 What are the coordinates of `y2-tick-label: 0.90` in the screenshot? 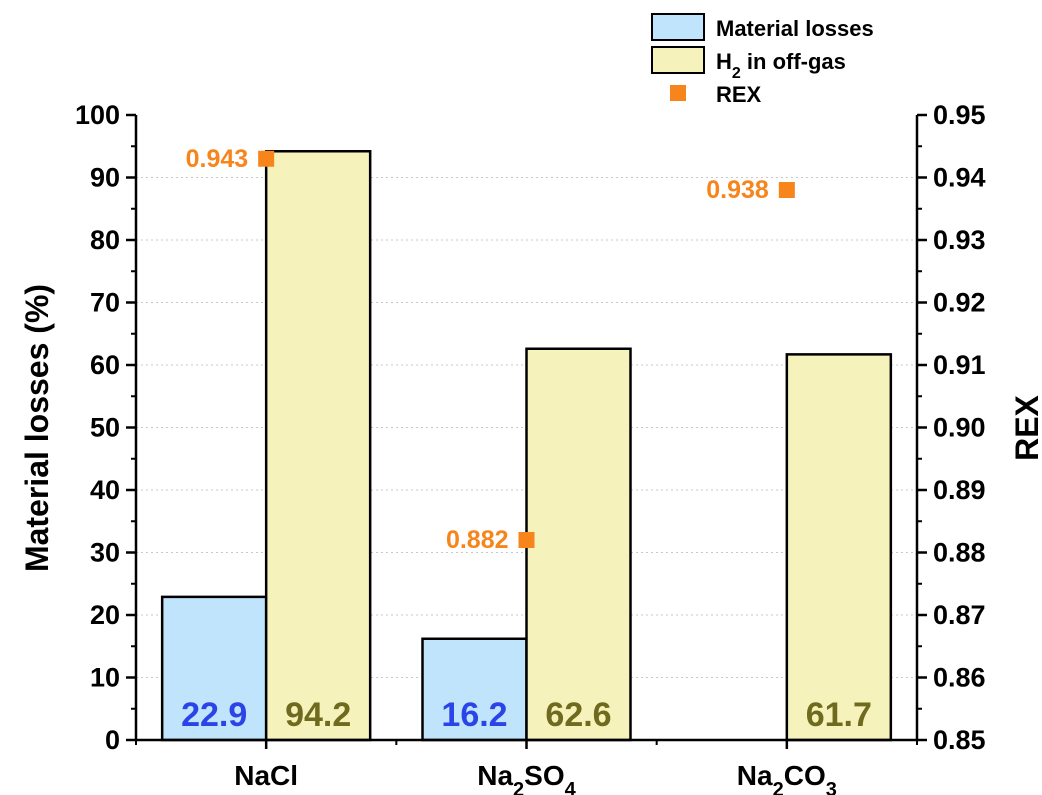 It's located at (959, 428).